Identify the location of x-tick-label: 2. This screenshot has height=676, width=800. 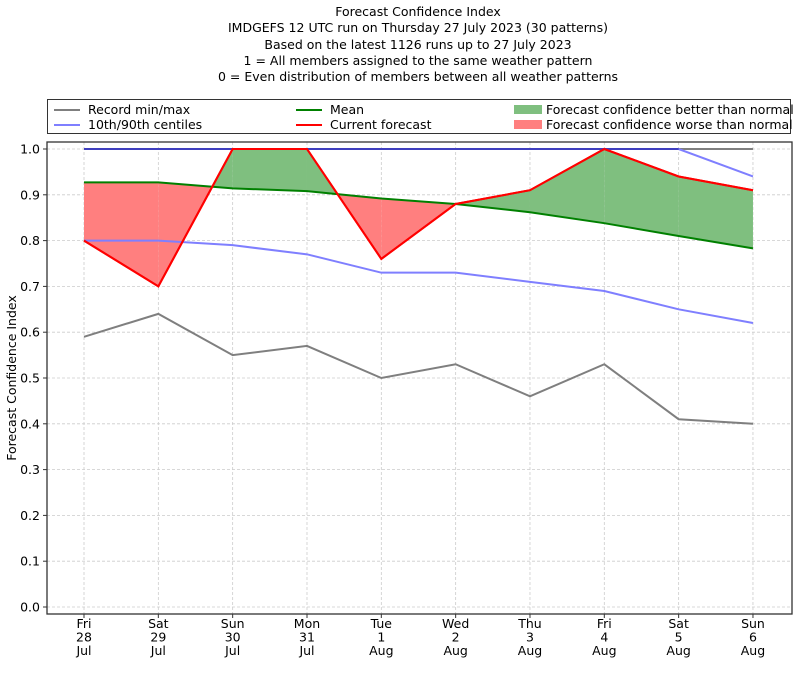
(456, 637).